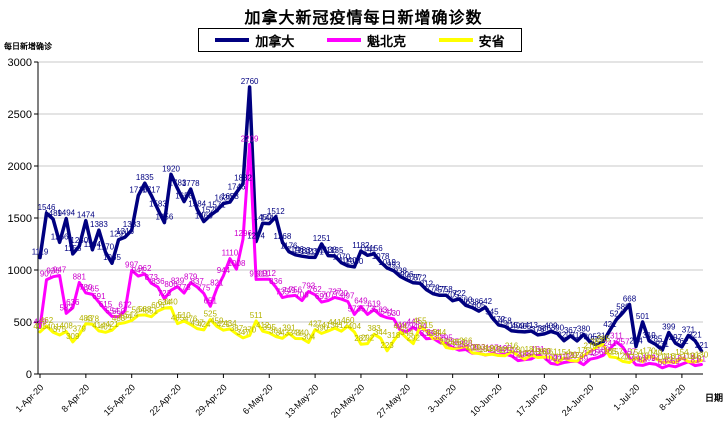 The height and width of the screenshot is (422, 727). Describe the element at coordinates (538, 352) in the screenshot. I see `data-label-2: 159` at that location.